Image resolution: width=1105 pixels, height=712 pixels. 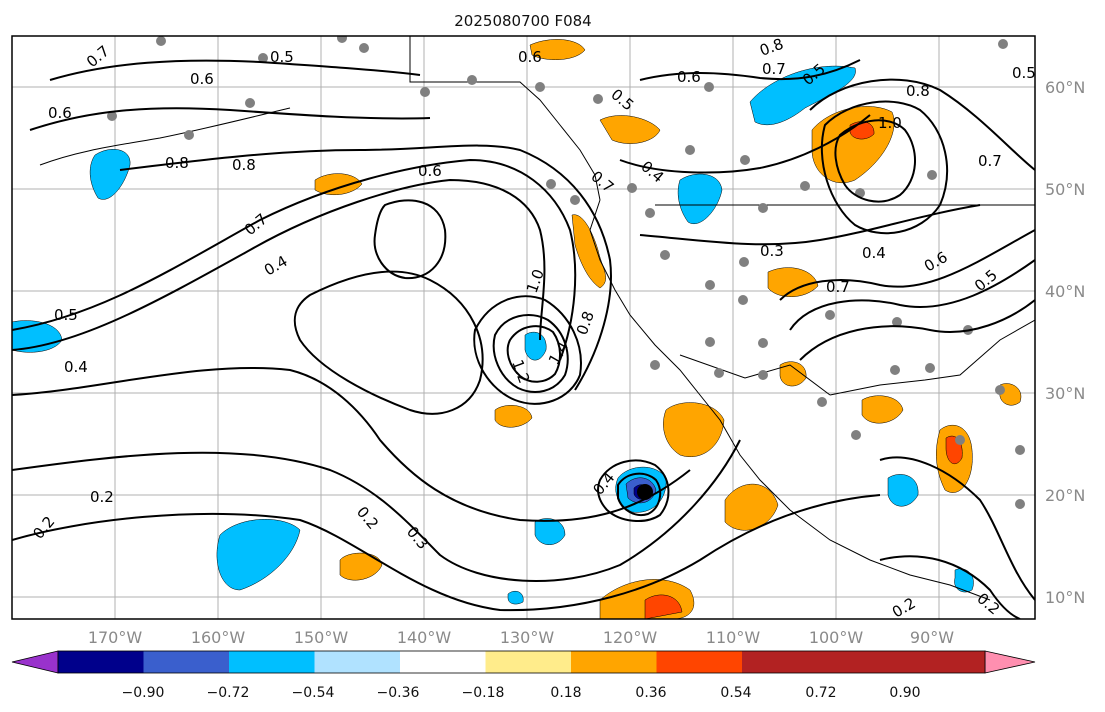 What do you see at coordinates (890, 123) in the screenshot?
I see `contour-label: 1.0` at bounding box center [890, 123].